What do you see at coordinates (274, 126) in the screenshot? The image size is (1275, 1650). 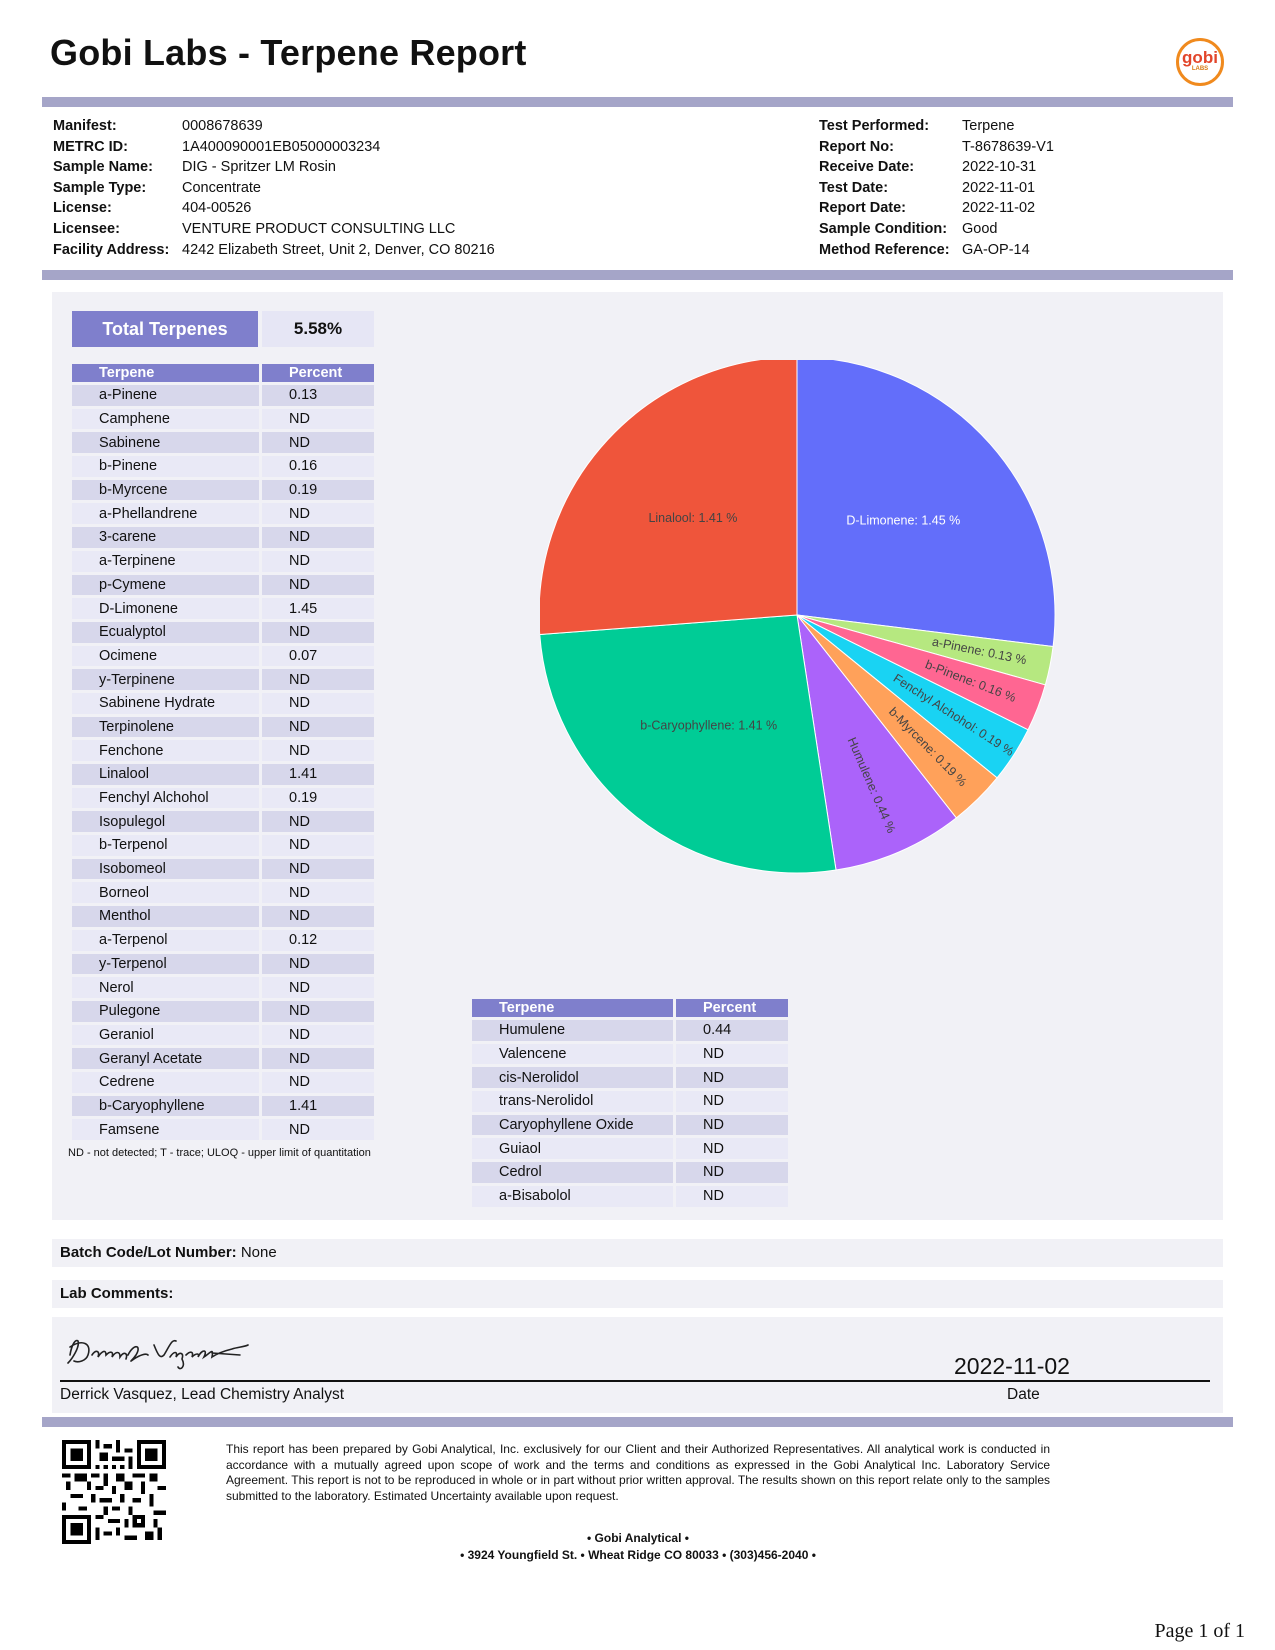 I see `info-row-manifest: Manifest: 0008678639` at bounding box center [274, 126].